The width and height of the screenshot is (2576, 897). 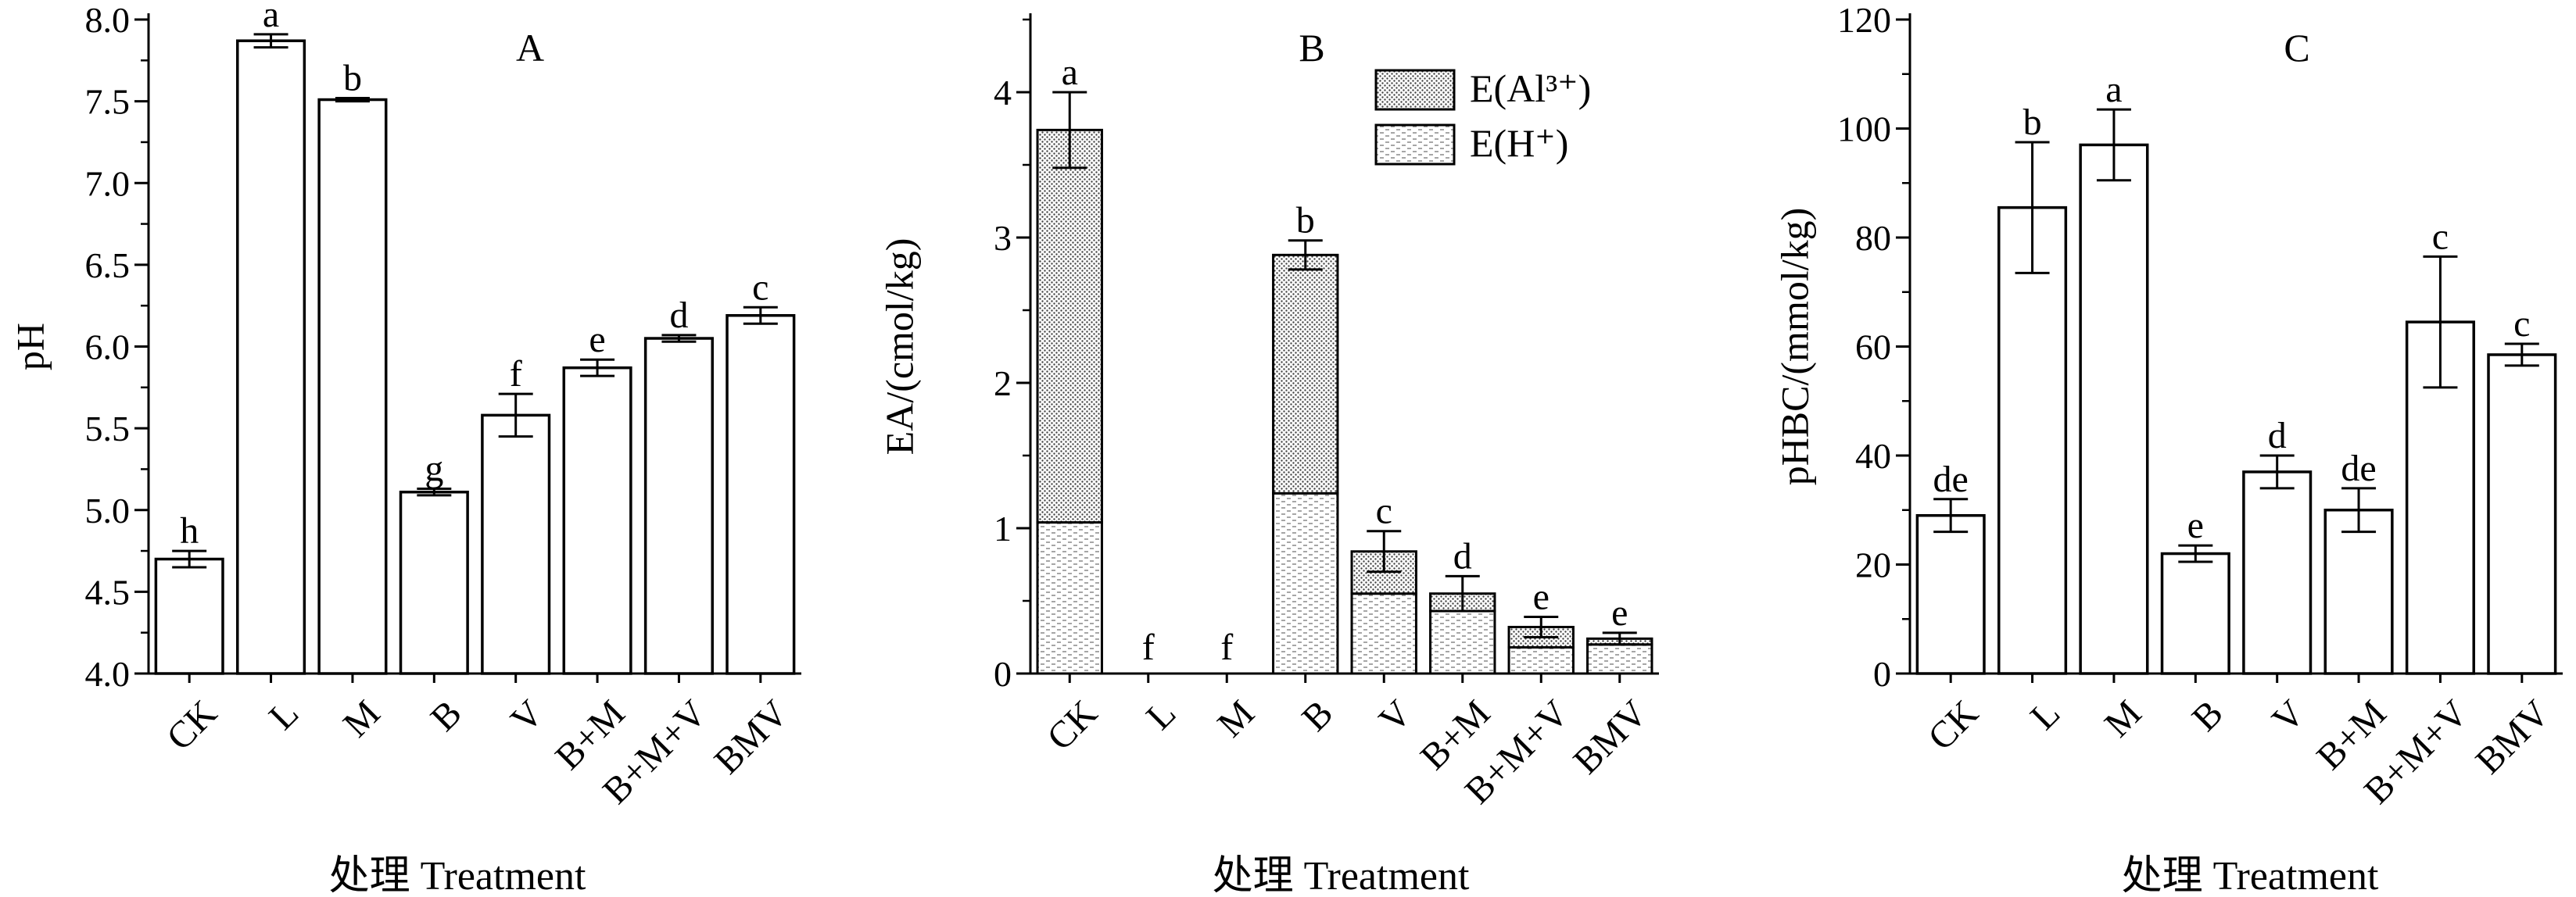 I want to click on y-tick-label: 8.0, so click(x=108, y=20).